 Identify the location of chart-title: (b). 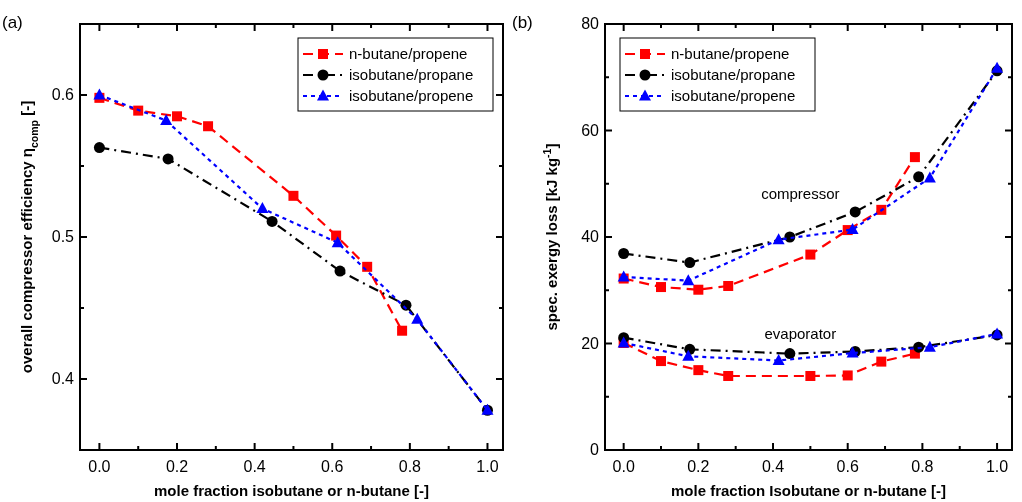
(522, 22).